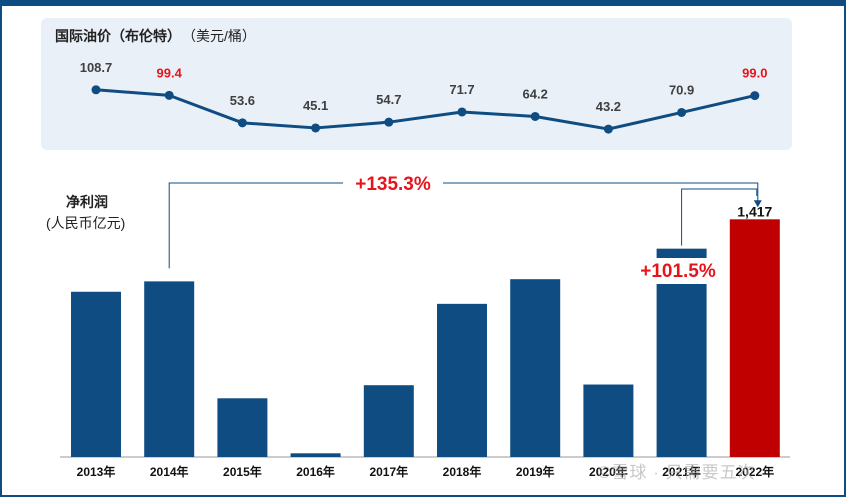 The height and width of the screenshot is (497, 846). I want to click on oil-unit-text: （美元/桶）, so click(222, 36).